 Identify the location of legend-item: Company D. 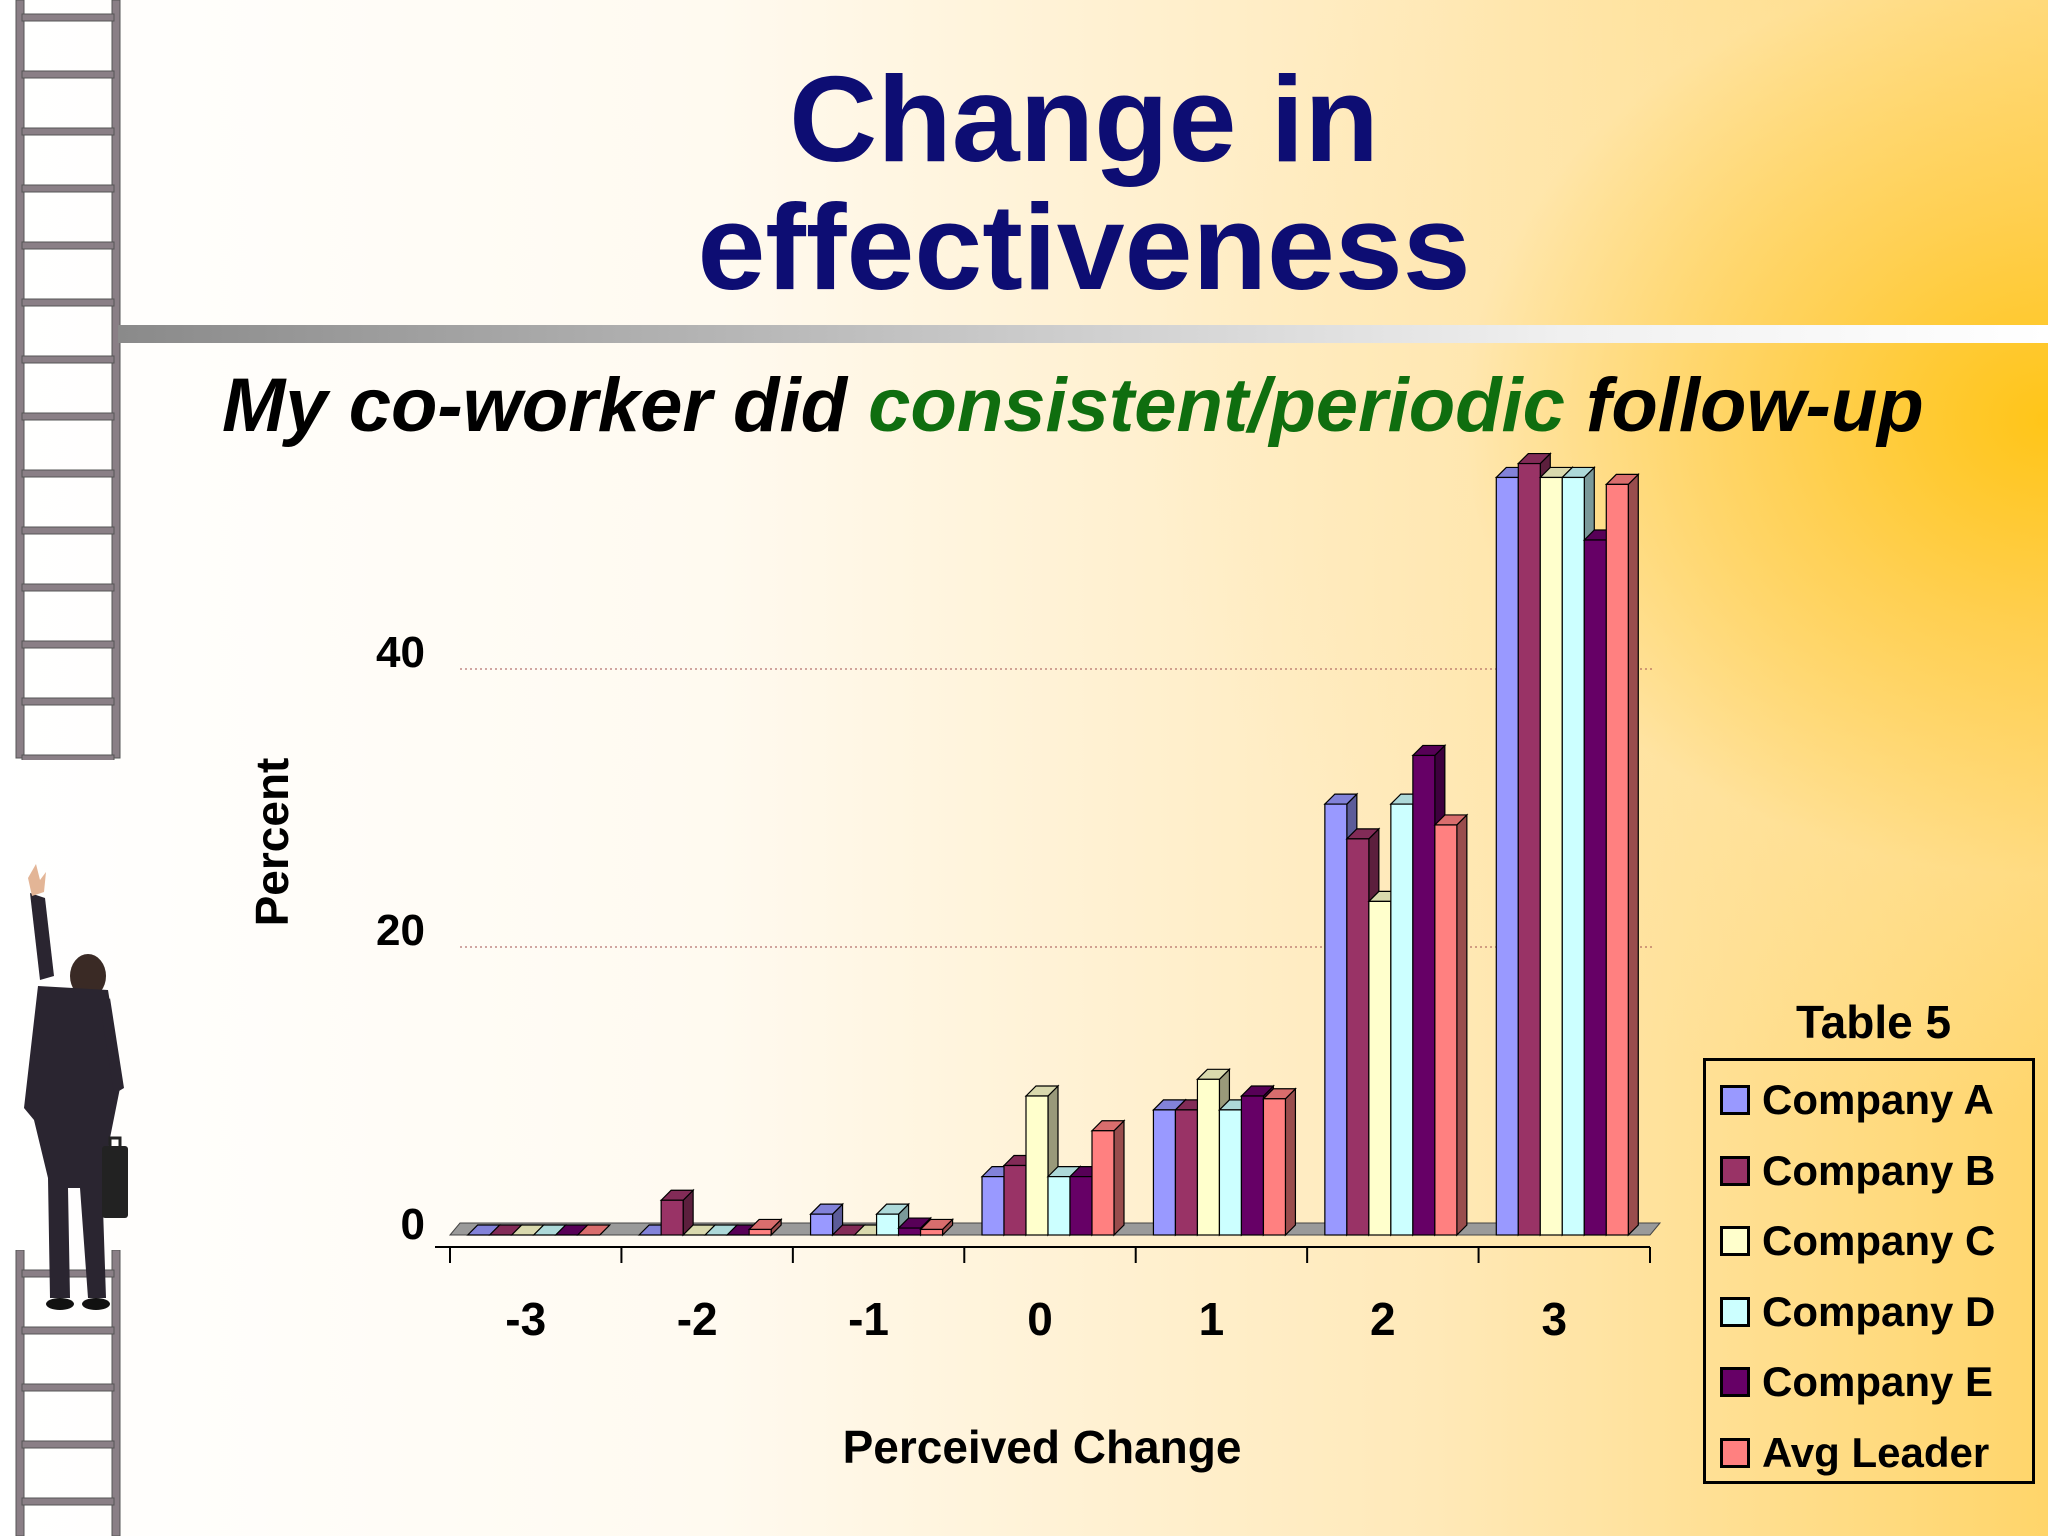
(1857, 1312).